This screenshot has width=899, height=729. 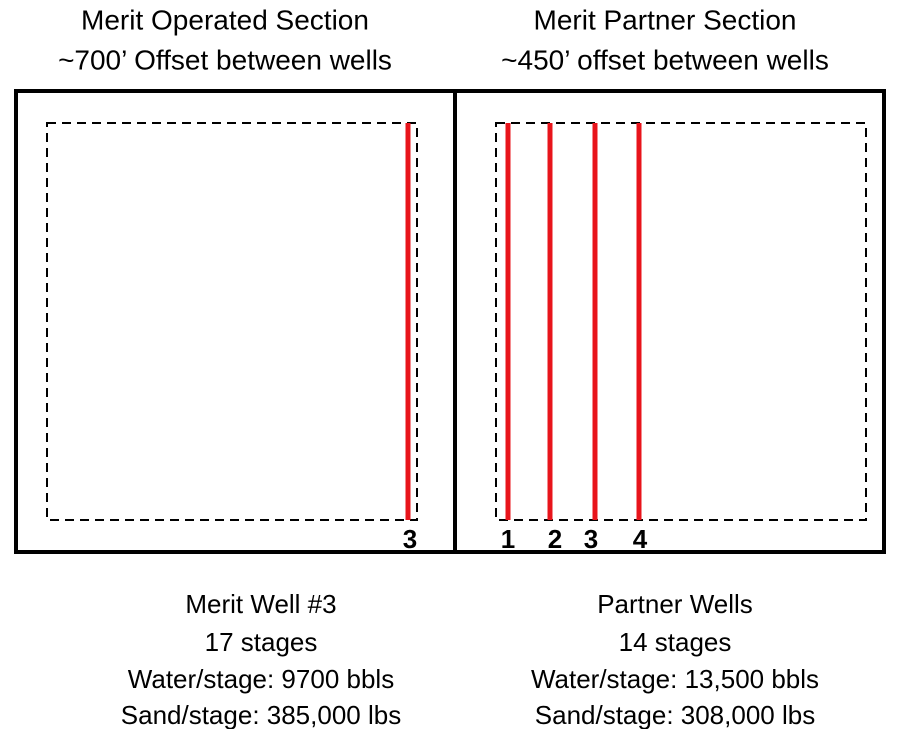 What do you see at coordinates (225, 59) in the screenshot?
I see `section-heading: ~700’ Offset between wells` at bounding box center [225, 59].